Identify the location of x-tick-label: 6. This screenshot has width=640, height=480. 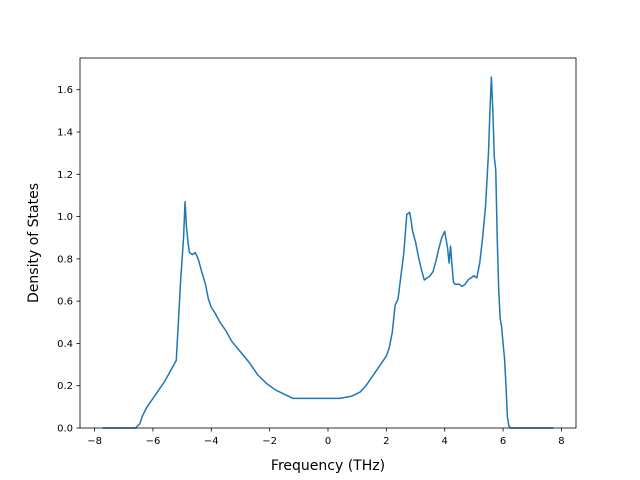
(503, 441).